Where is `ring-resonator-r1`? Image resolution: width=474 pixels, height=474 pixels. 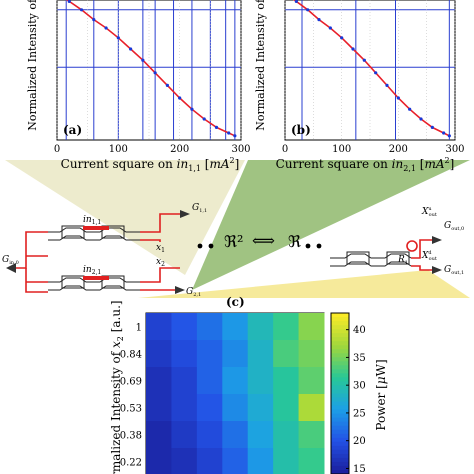
ring-resonator-r1 is located at coordinates (412, 246).